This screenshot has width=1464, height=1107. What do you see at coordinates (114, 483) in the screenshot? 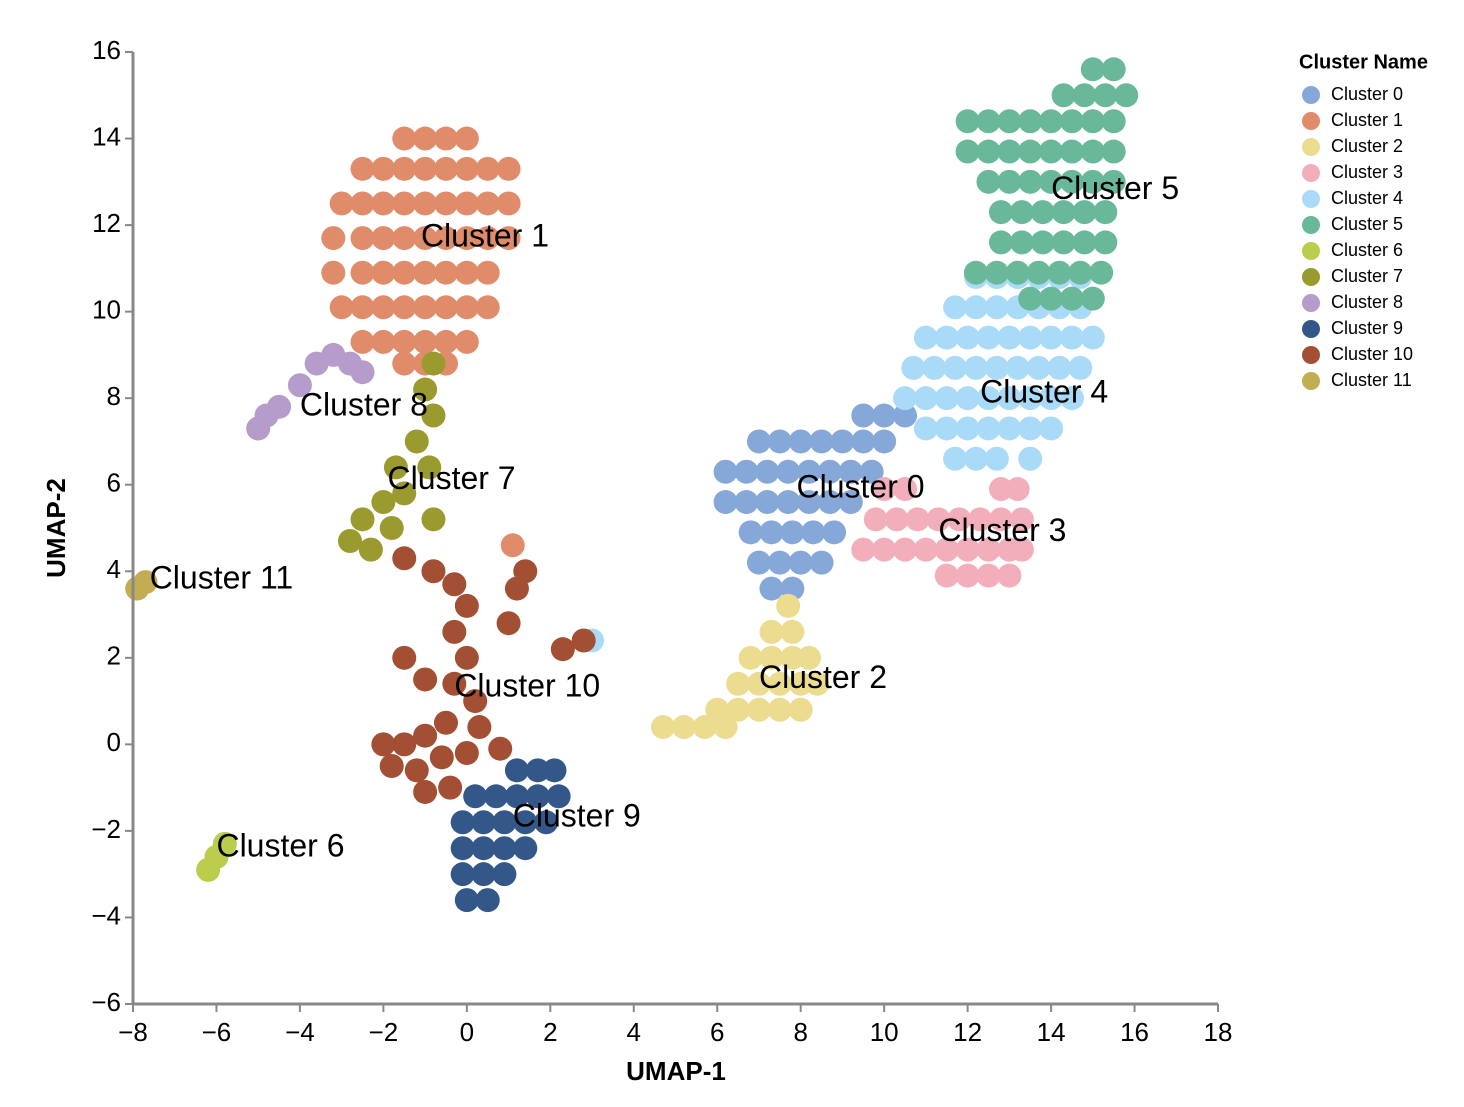
I see `y-tick-label: 6` at bounding box center [114, 483].